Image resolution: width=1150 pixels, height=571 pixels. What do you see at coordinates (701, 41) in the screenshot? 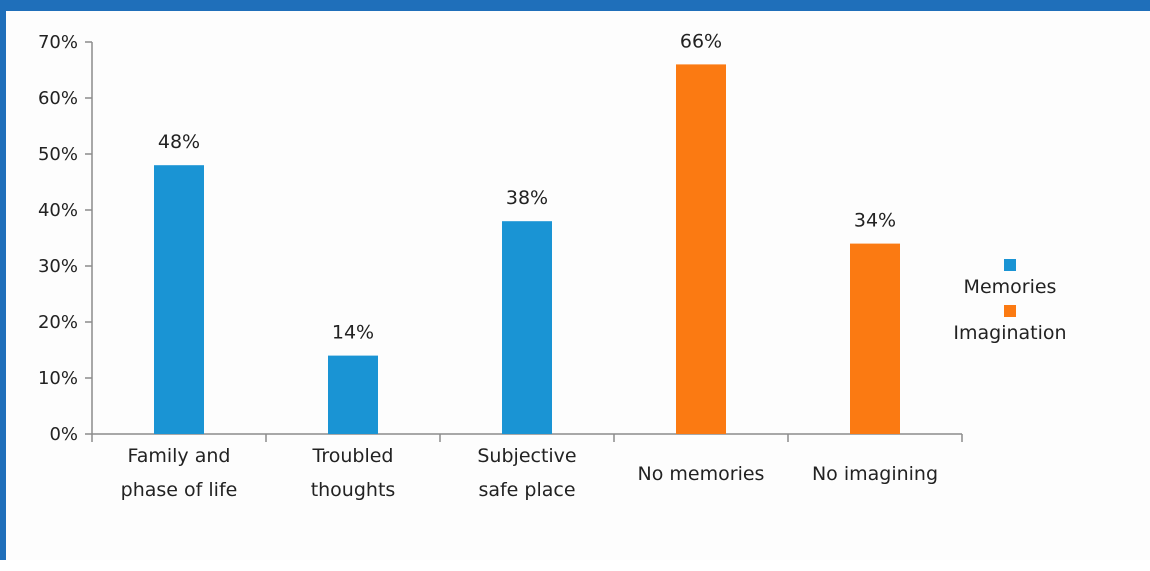
I see `data-label: 66%` at bounding box center [701, 41].